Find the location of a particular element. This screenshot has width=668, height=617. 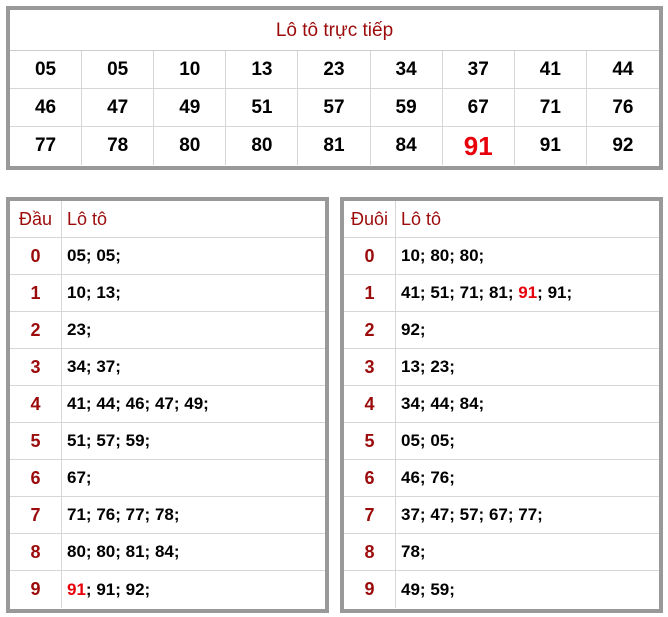

live-number: 71 is located at coordinates (550, 108).